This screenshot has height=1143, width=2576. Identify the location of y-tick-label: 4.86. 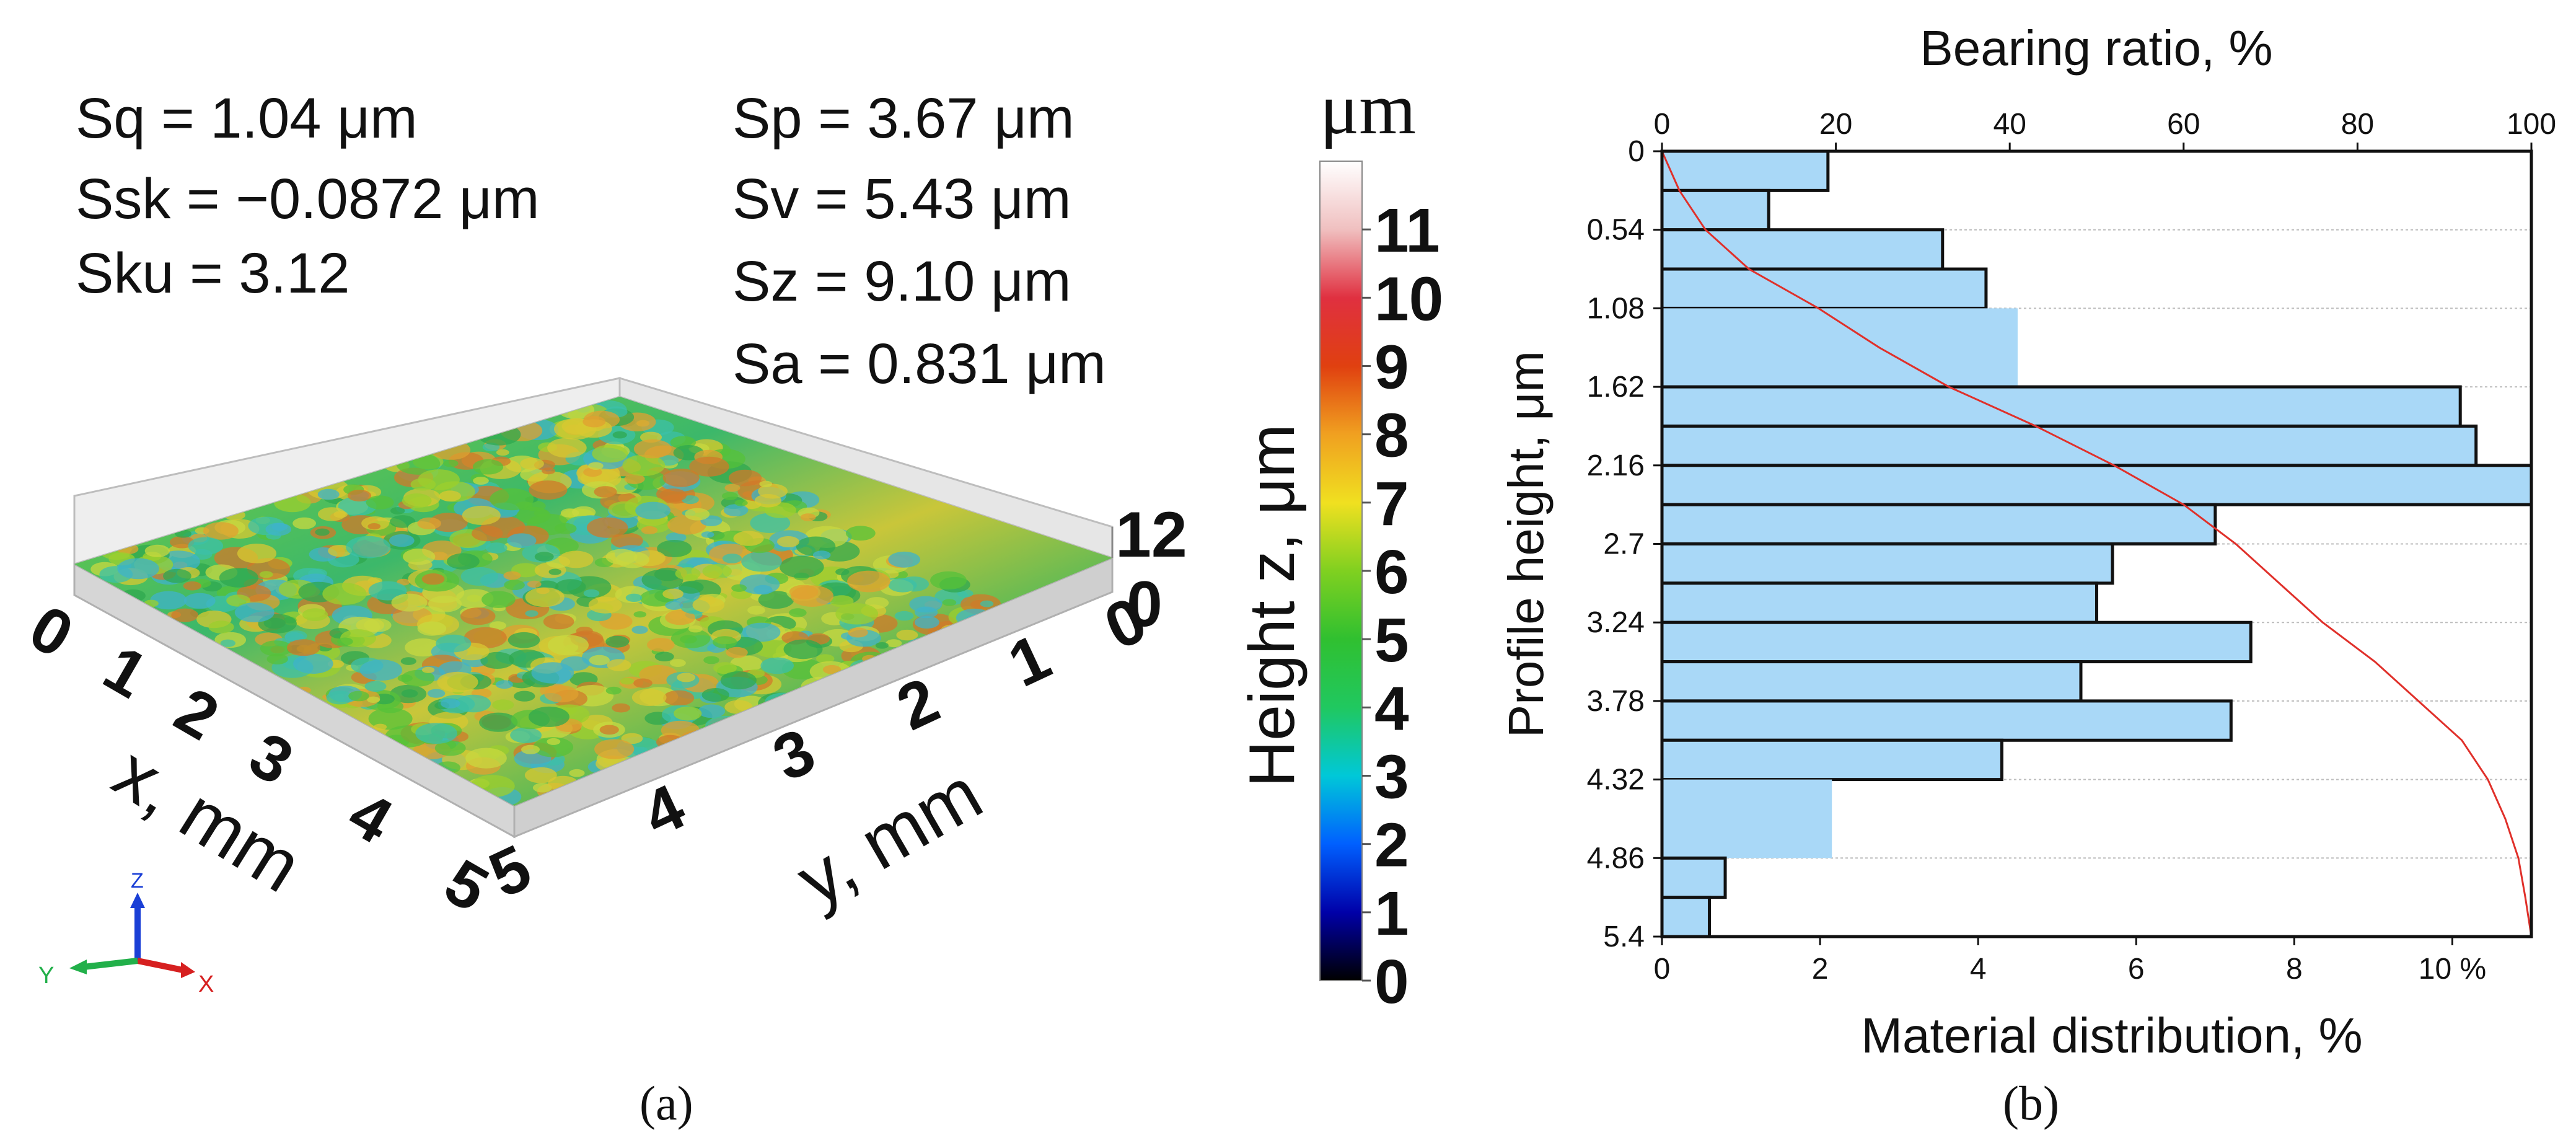
(1616, 858).